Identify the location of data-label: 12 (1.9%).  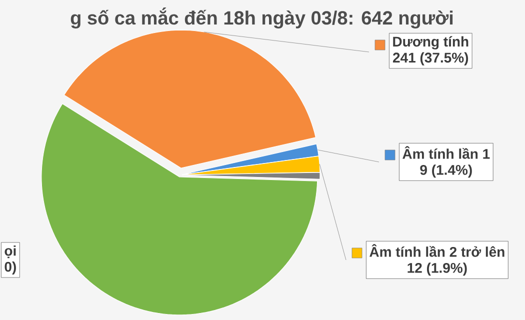
(437, 269).